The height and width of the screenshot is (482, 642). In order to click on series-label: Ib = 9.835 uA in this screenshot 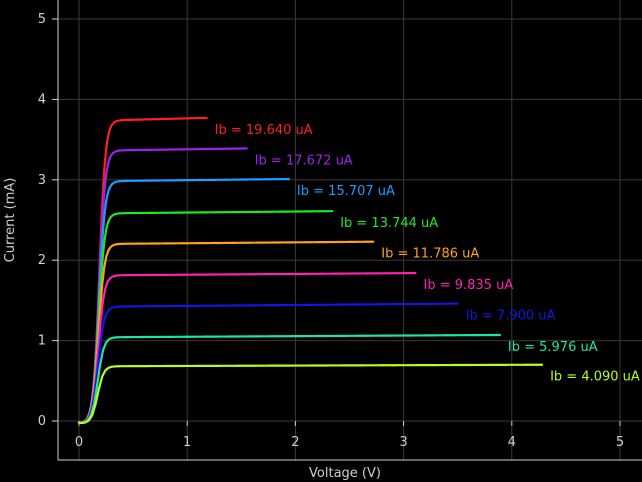, I will do `click(469, 285)`.